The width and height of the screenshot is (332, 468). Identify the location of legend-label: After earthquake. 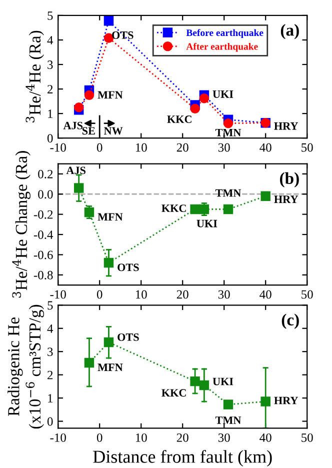
(222, 47).